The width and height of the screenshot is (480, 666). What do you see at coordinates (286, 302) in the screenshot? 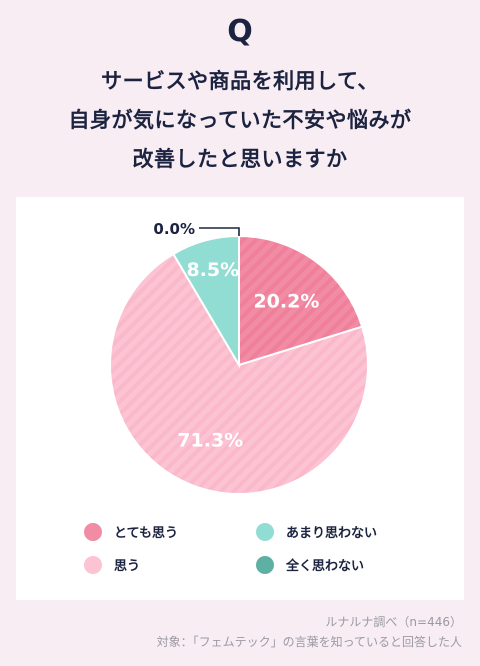
I see `label-totemo-omou: 20.2%` at bounding box center [286, 302].